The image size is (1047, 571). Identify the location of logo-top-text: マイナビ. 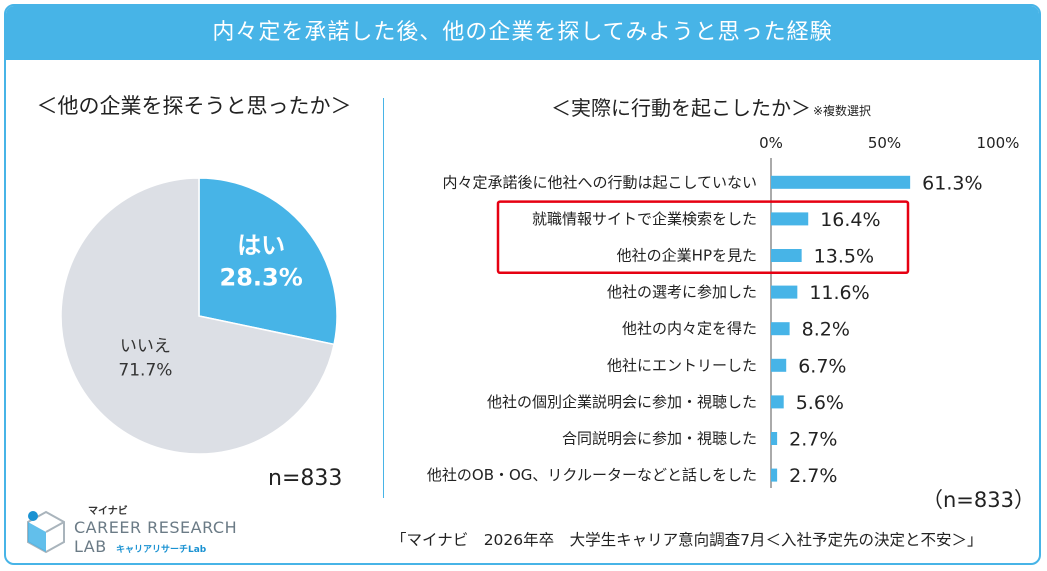
(108, 511).